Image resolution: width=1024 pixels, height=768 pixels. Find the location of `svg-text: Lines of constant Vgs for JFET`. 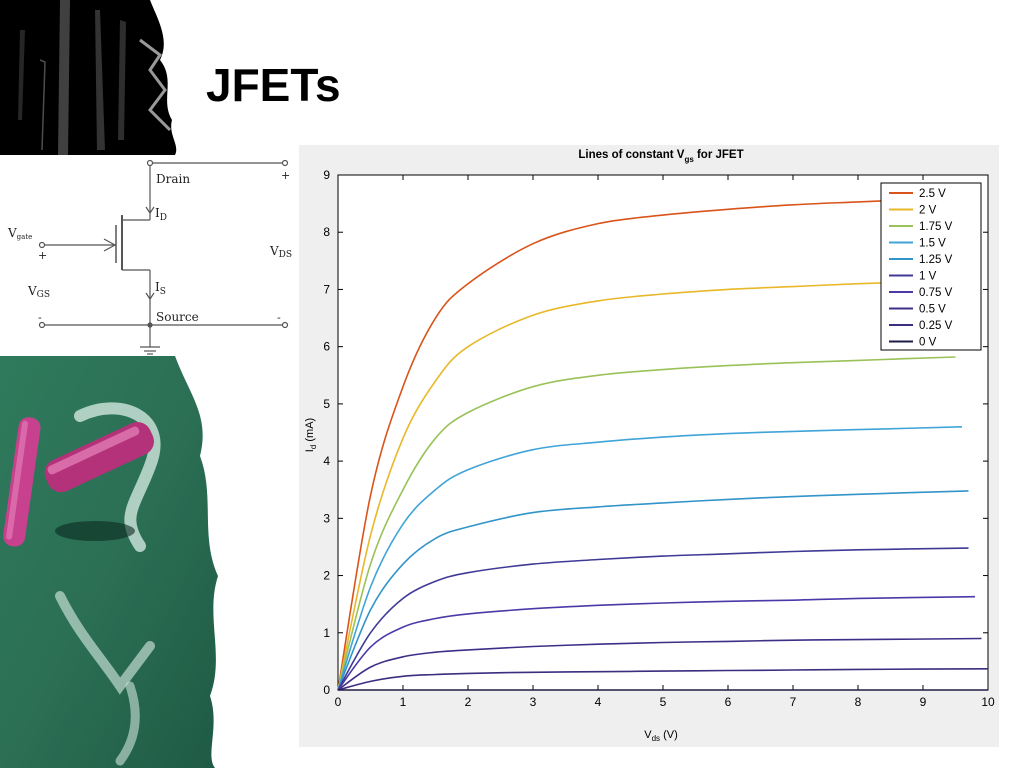

svg-text: Lines of constant Vgs for JFET is located at coordinates (660, 156).